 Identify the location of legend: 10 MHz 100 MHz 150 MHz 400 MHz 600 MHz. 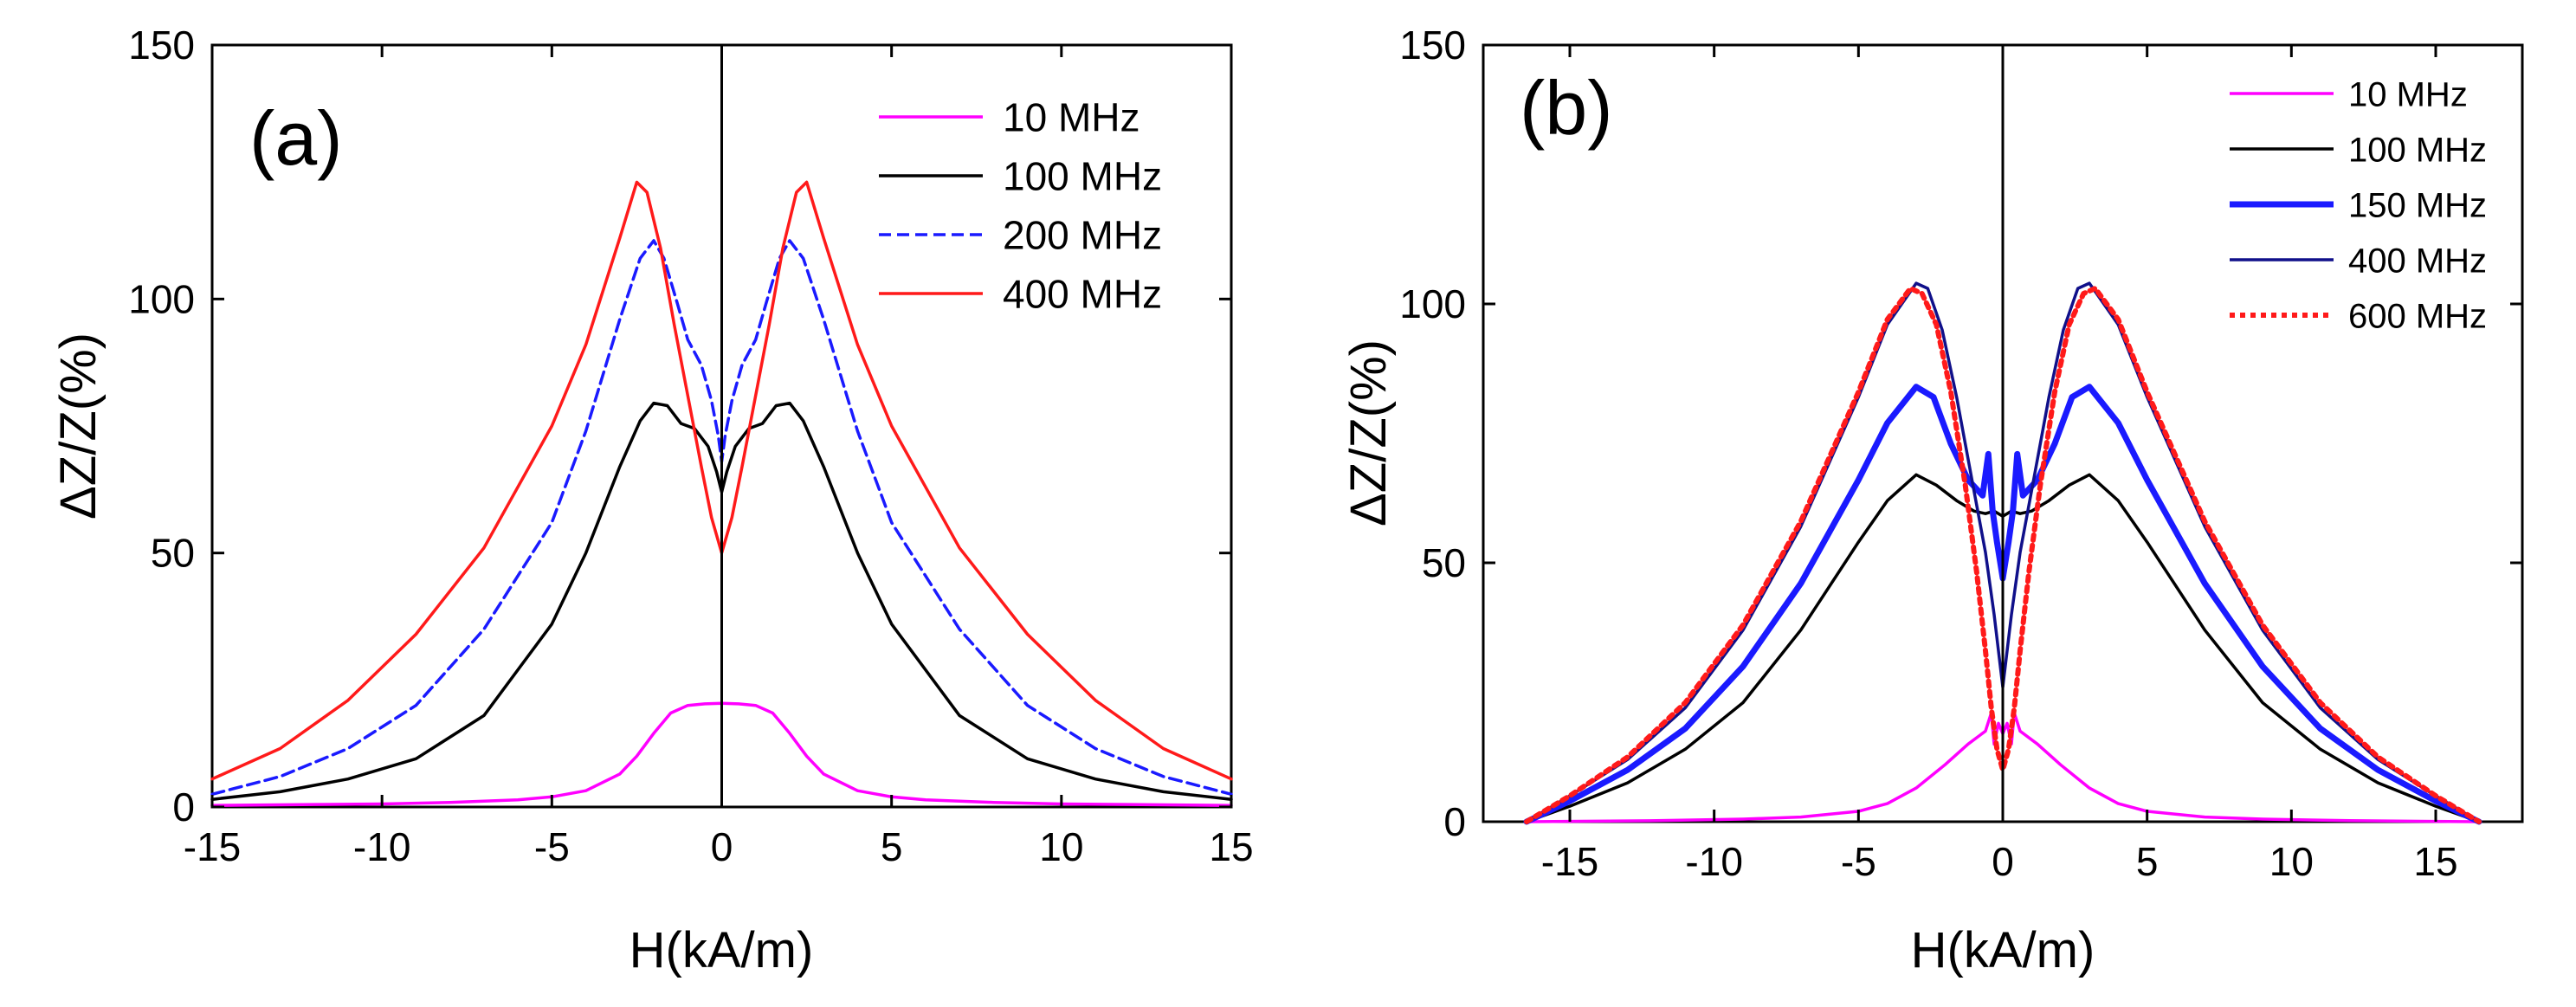
(2358, 205).